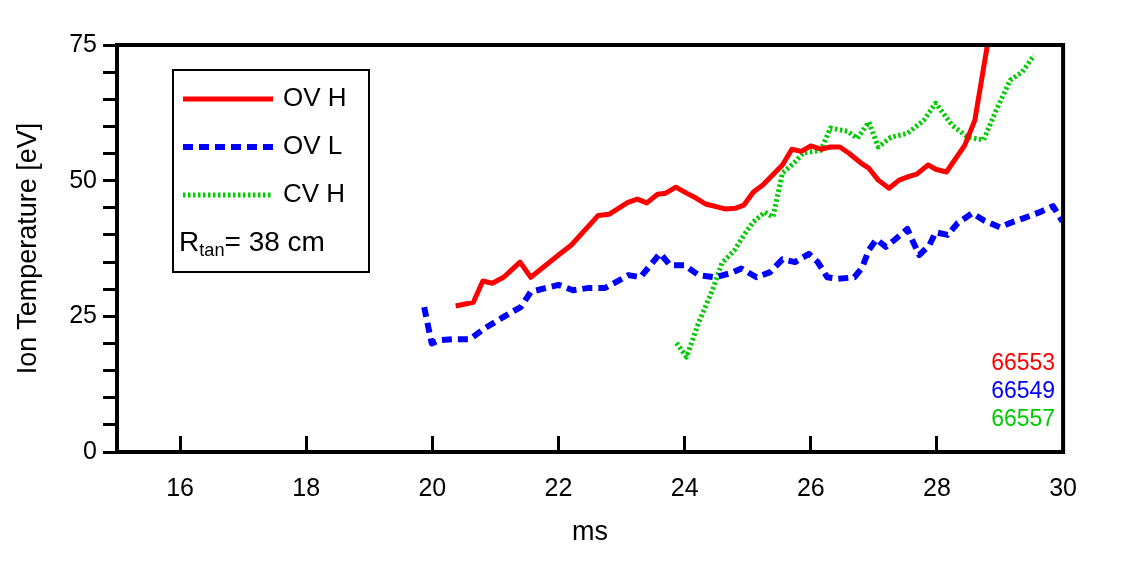 Image resolution: width=1123 pixels, height=561 pixels. I want to click on x-tick-label: 16, so click(180, 486).